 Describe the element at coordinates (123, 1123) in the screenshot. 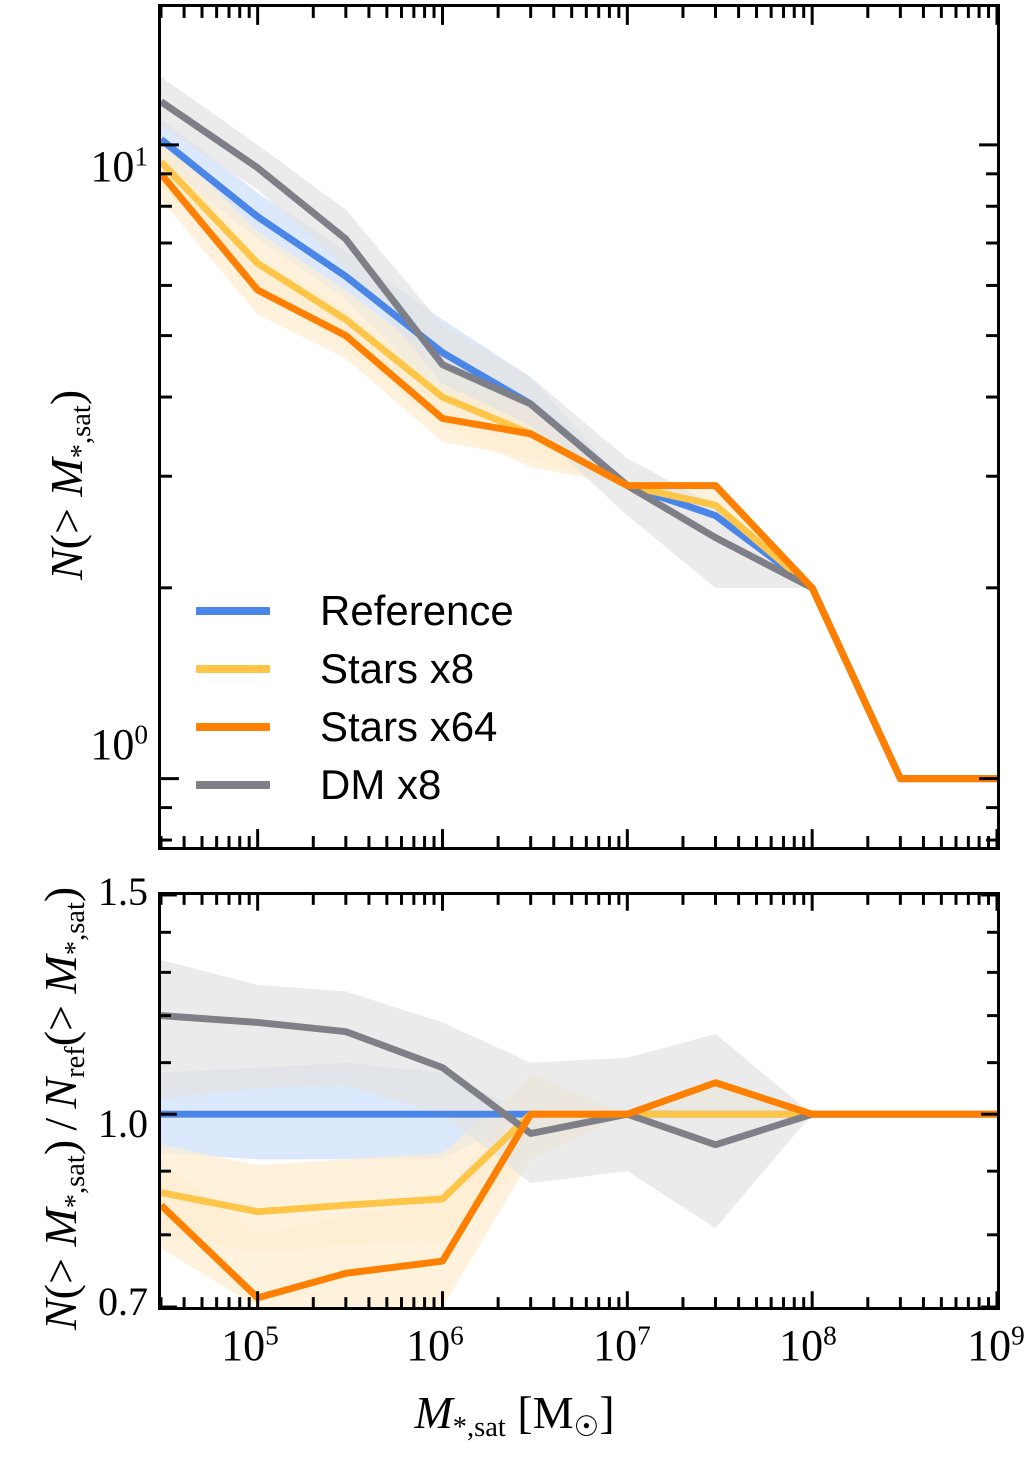

I see `y-tick-bottom-1p0: 1.0` at that location.